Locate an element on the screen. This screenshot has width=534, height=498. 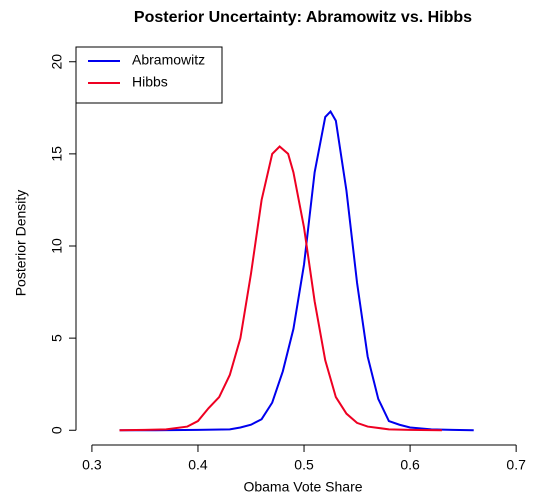
legend-label: Hibbs is located at coordinates (150, 82).